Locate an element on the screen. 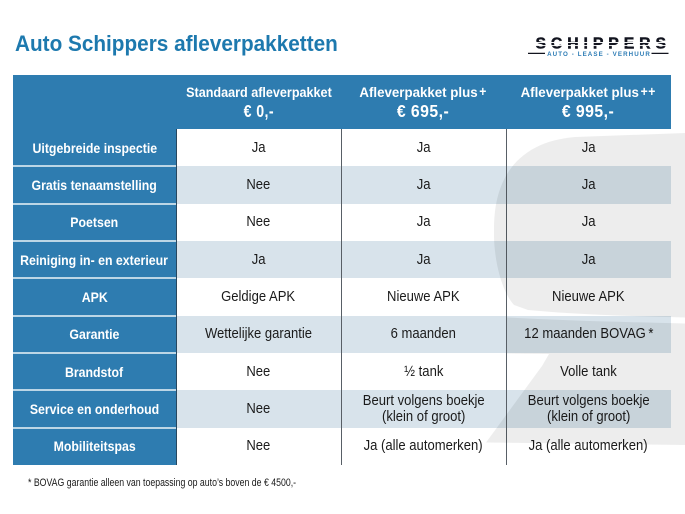  svg-text: SCHIPPERS is located at coordinates (602, 44).